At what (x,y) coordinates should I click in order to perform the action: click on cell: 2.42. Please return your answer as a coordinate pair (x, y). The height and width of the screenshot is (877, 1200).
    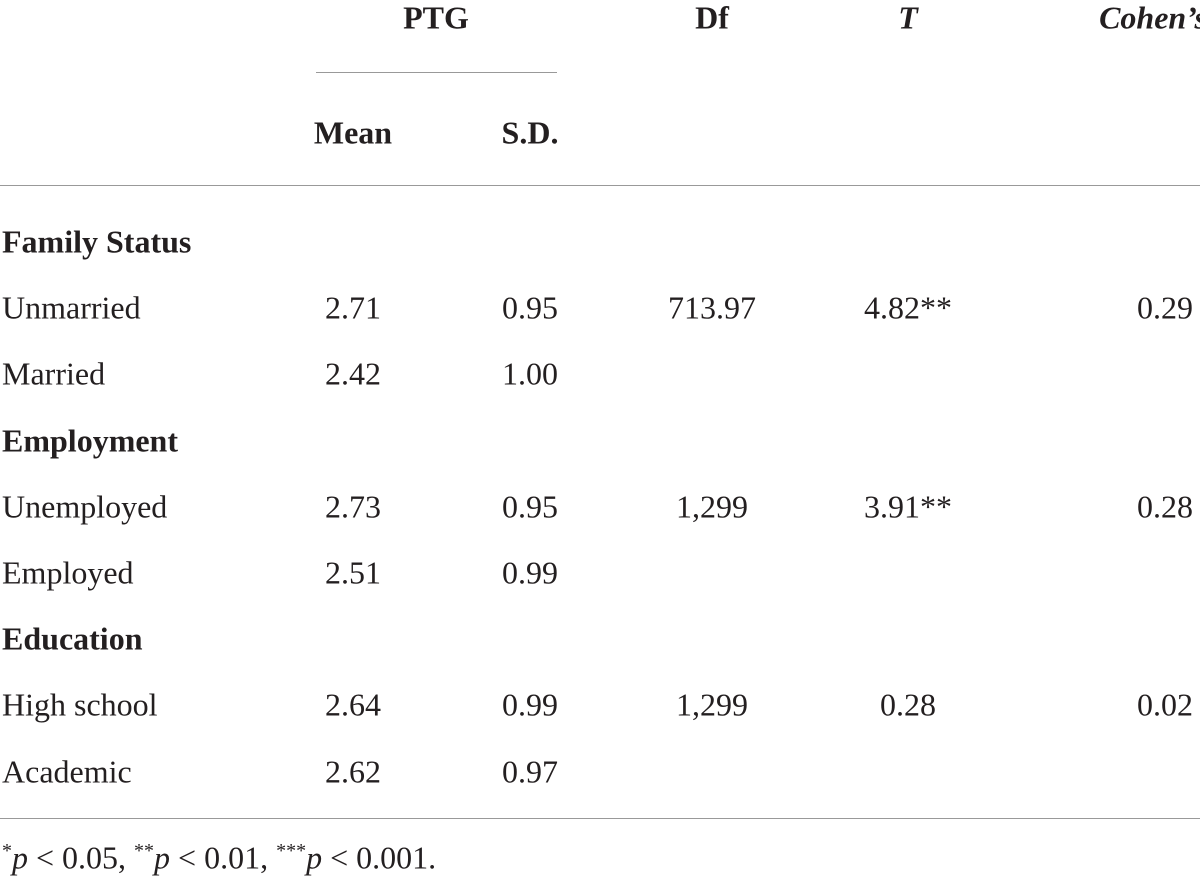
    Looking at the image, I should click on (353, 373).